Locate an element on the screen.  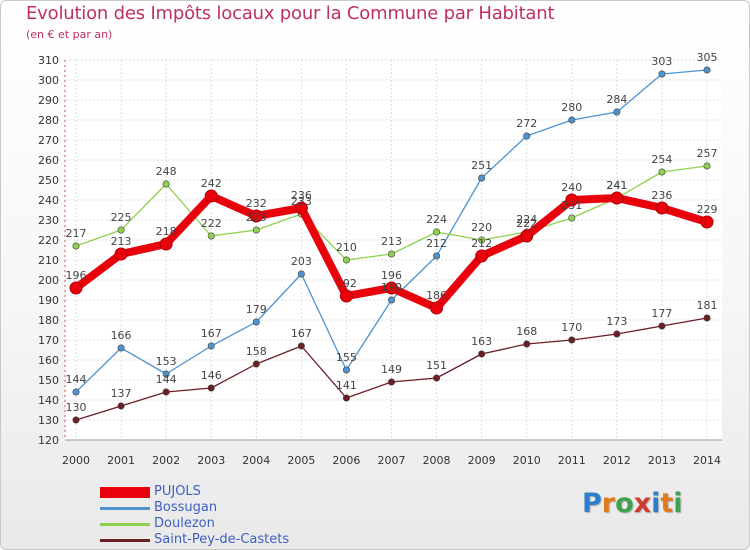
data-label: 173 is located at coordinates (616, 321).